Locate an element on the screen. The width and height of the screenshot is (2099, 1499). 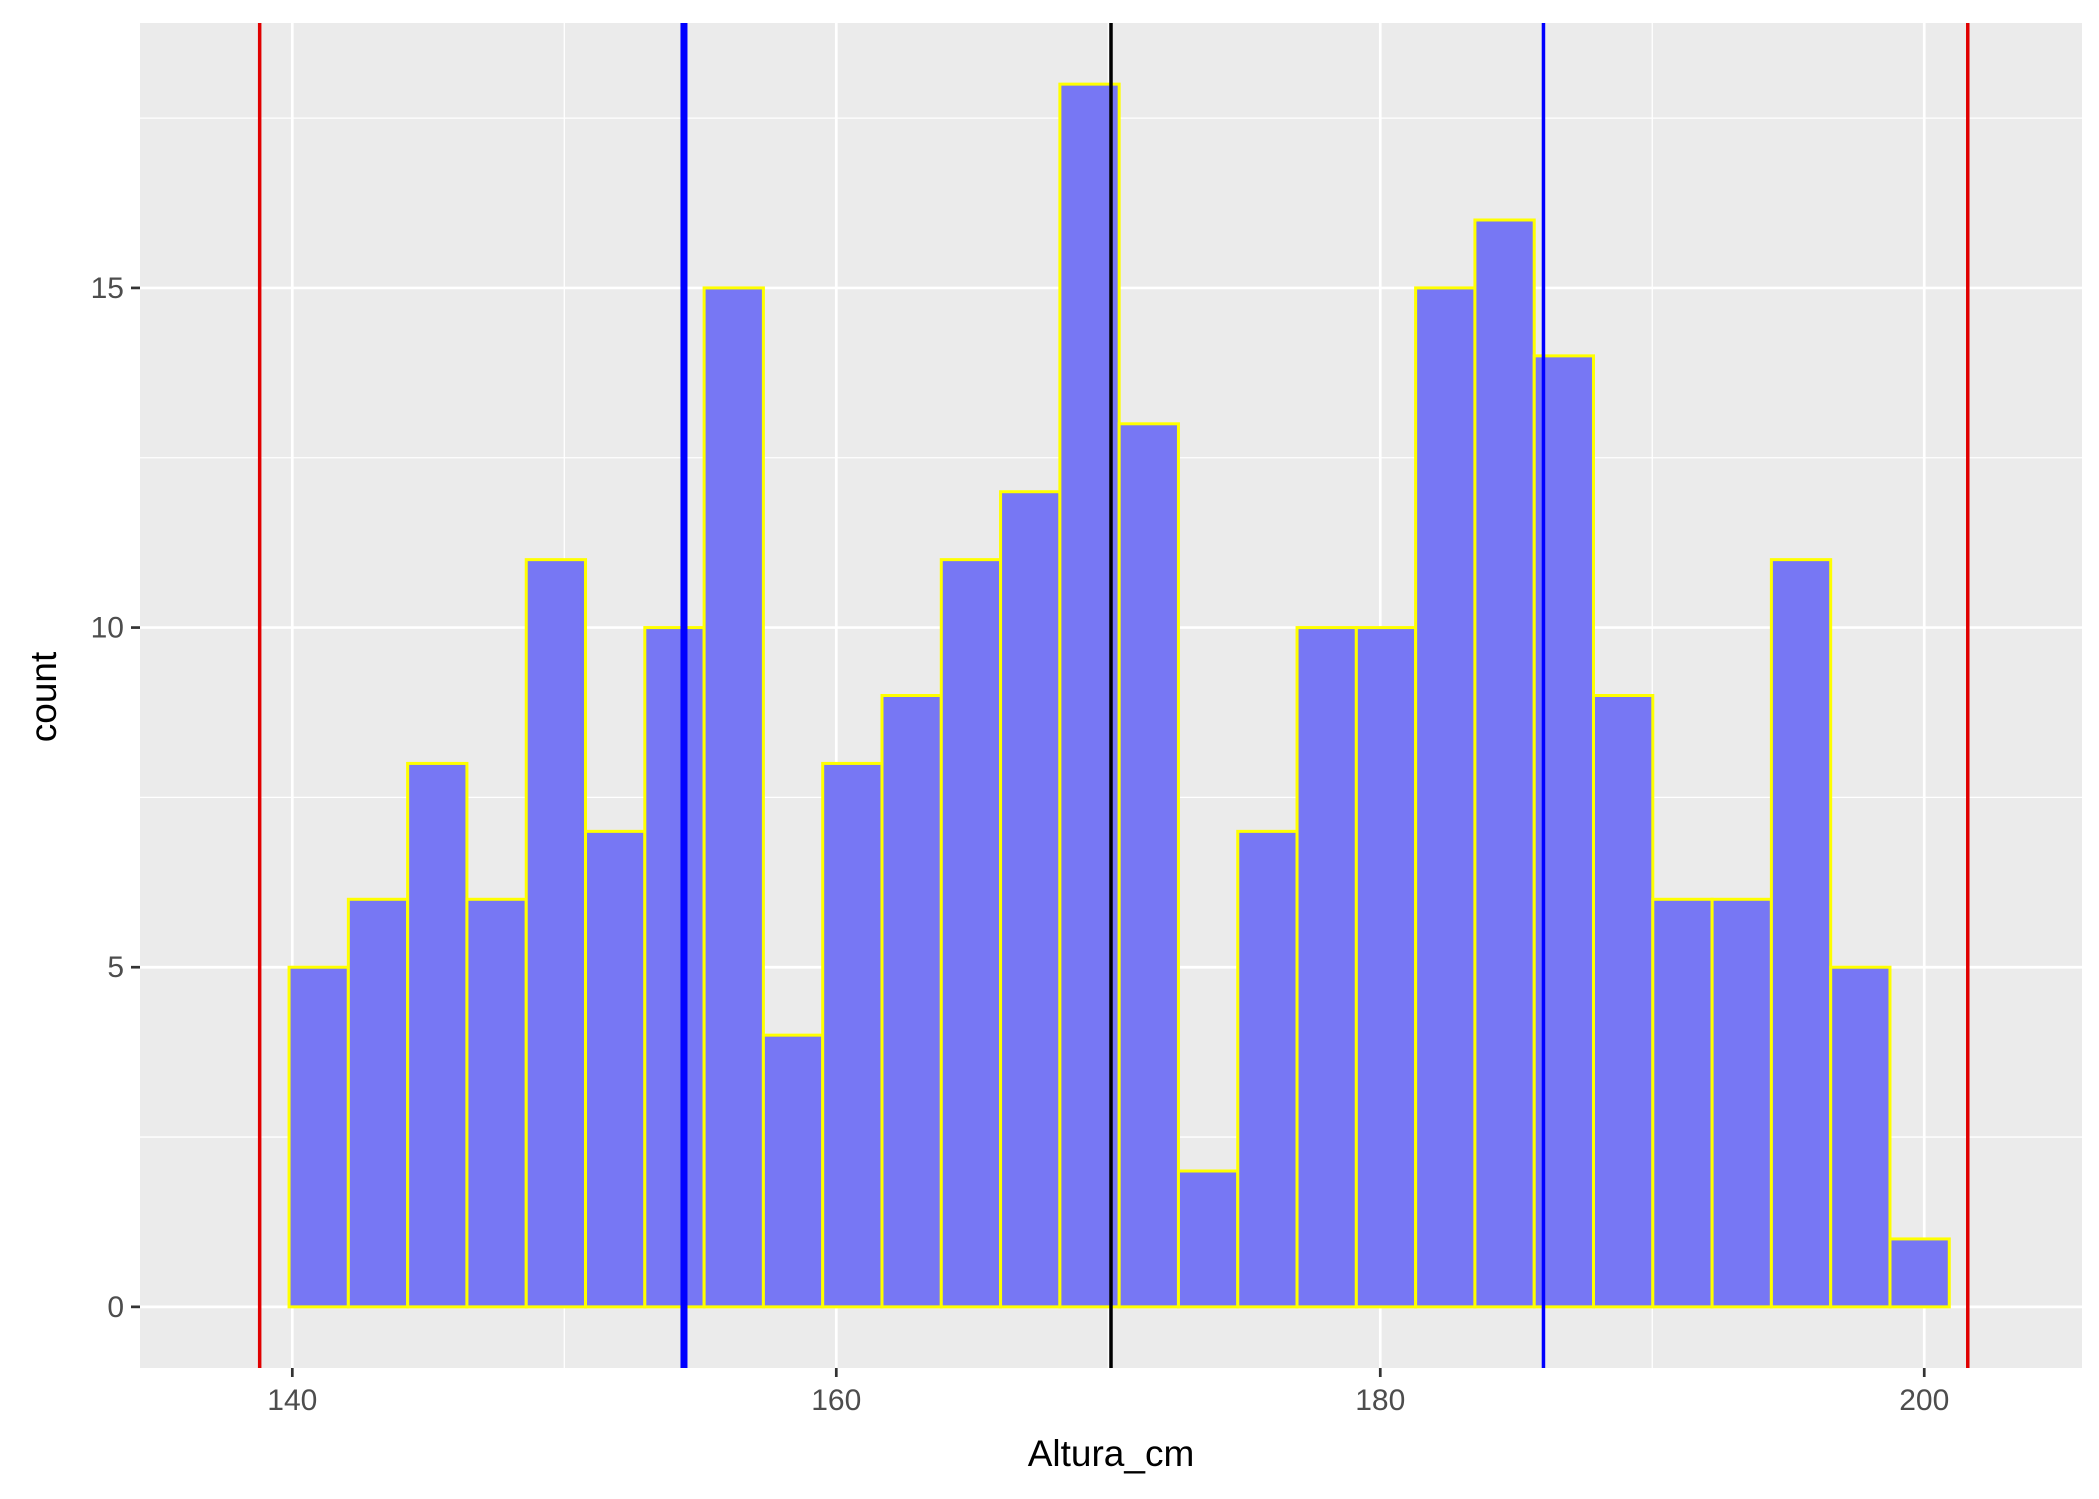
y-tick-label: 5 is located at coordinates (115, 967).